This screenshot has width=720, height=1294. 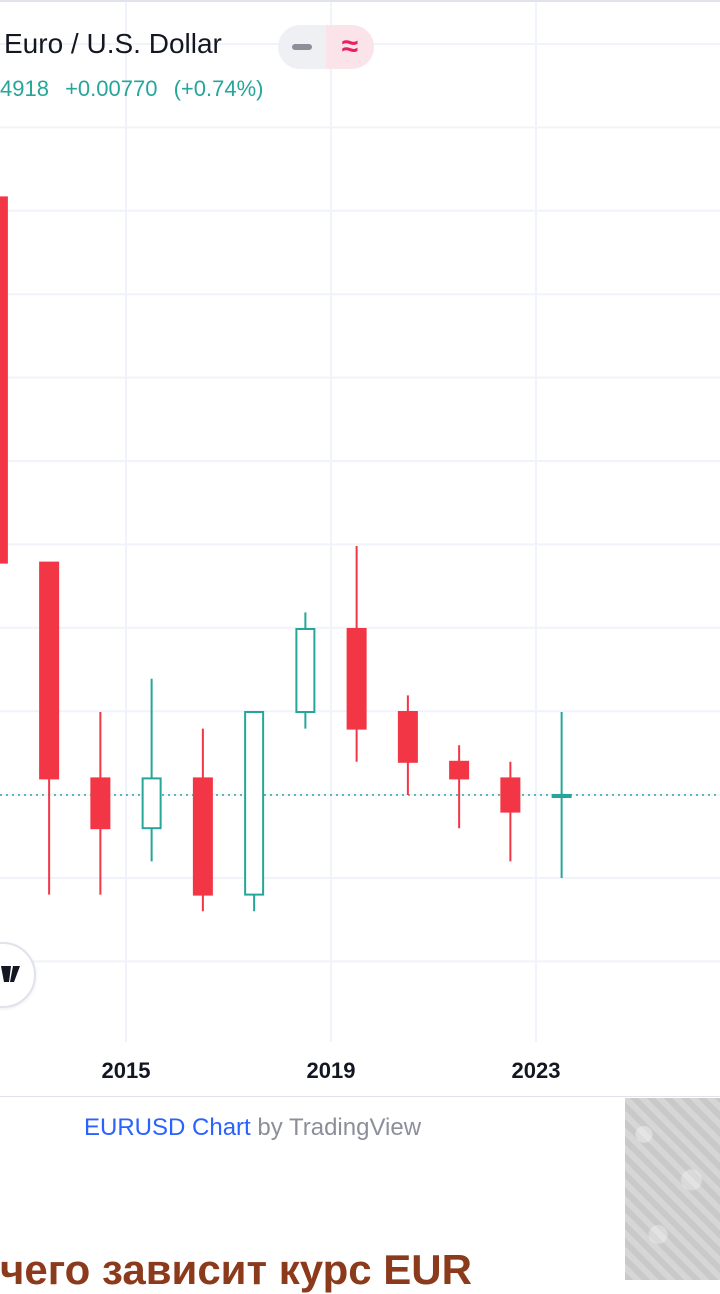 I want to click on x-axis-tick-label: 2015, so click(x=126, y=1070).